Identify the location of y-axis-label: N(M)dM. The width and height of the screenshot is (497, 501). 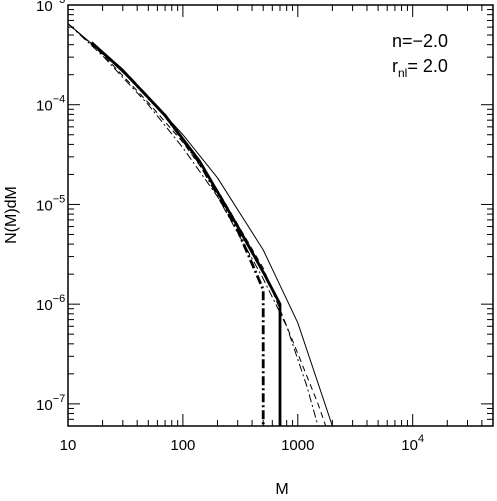
(11, 215).